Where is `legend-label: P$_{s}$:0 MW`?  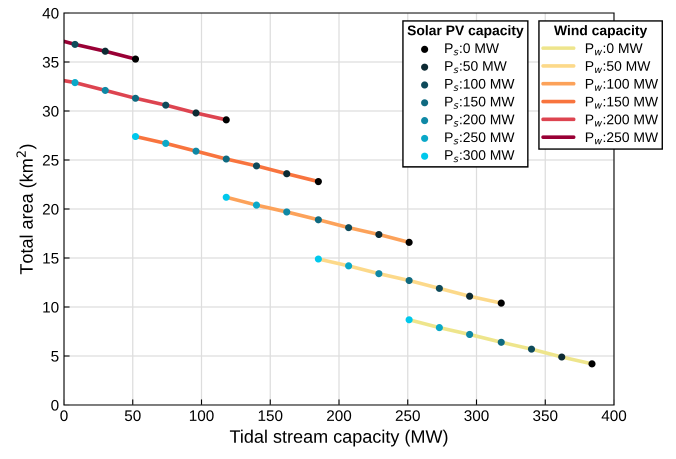
legend-label: P$_{s}$:0 MW is located at coordinates (472, 49).